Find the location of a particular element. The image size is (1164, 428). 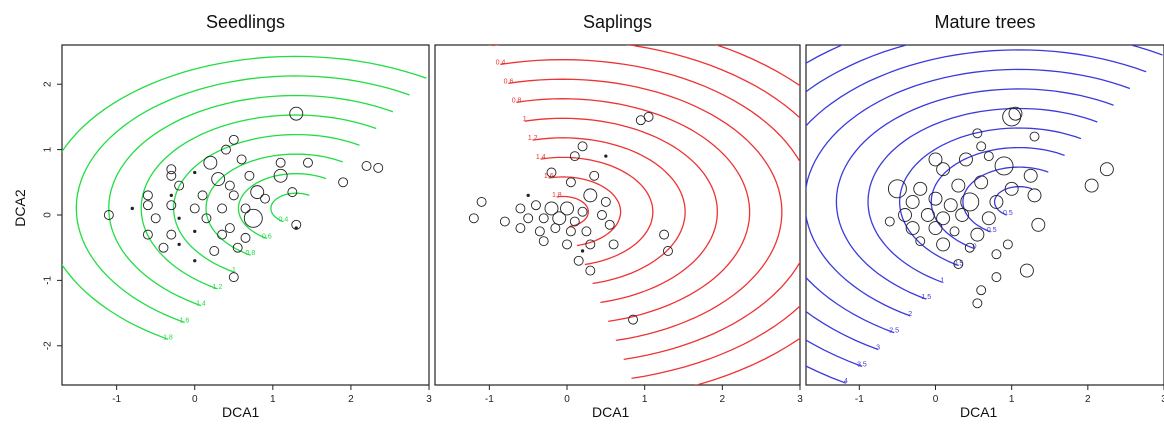

contour-label: 0.6 is located at coordinates (509, 81).